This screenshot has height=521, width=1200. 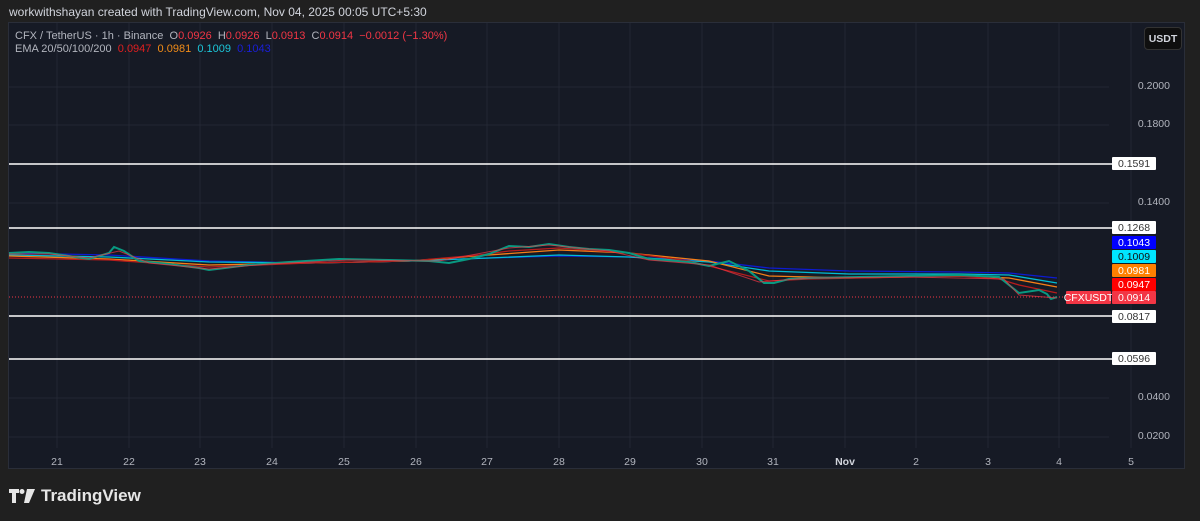 I want to click on symbol-label: CFX / TetherUS · 1h · Binance, so click(x=89, y=36).